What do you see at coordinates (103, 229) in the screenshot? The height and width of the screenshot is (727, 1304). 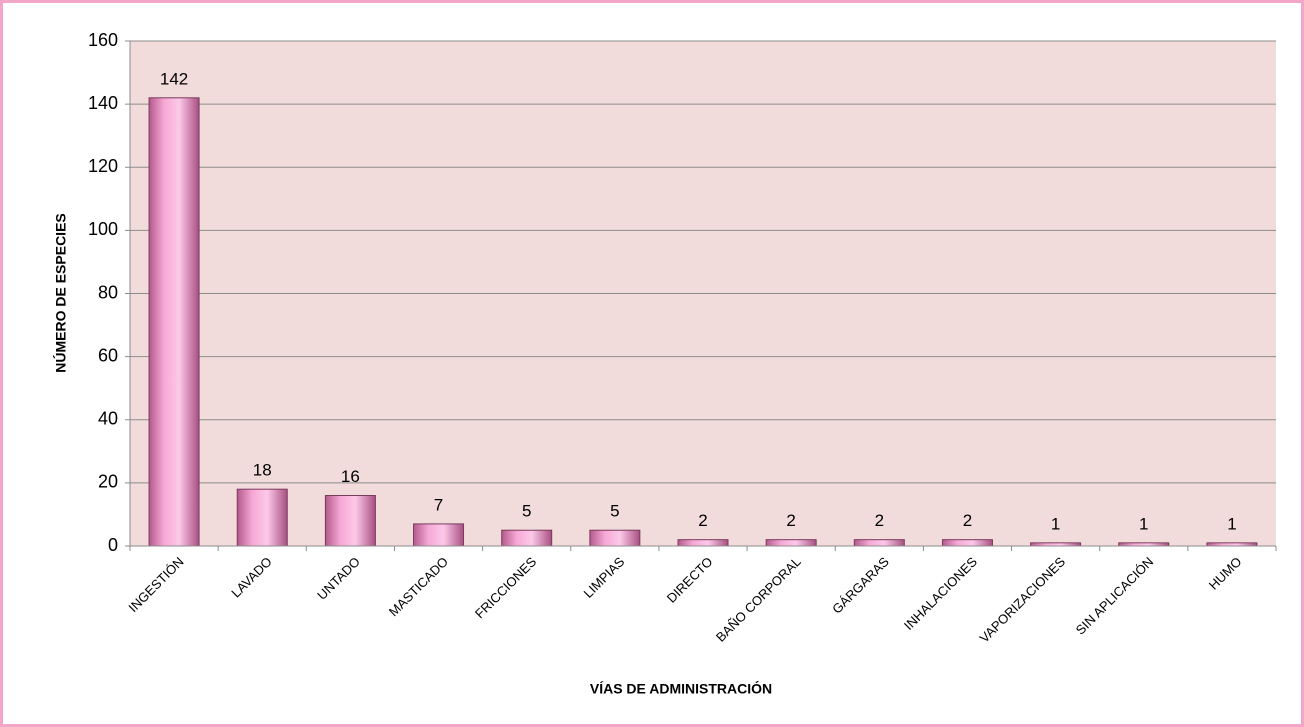 I see `y-tick-label: 100` at bounding box center [103, 229].